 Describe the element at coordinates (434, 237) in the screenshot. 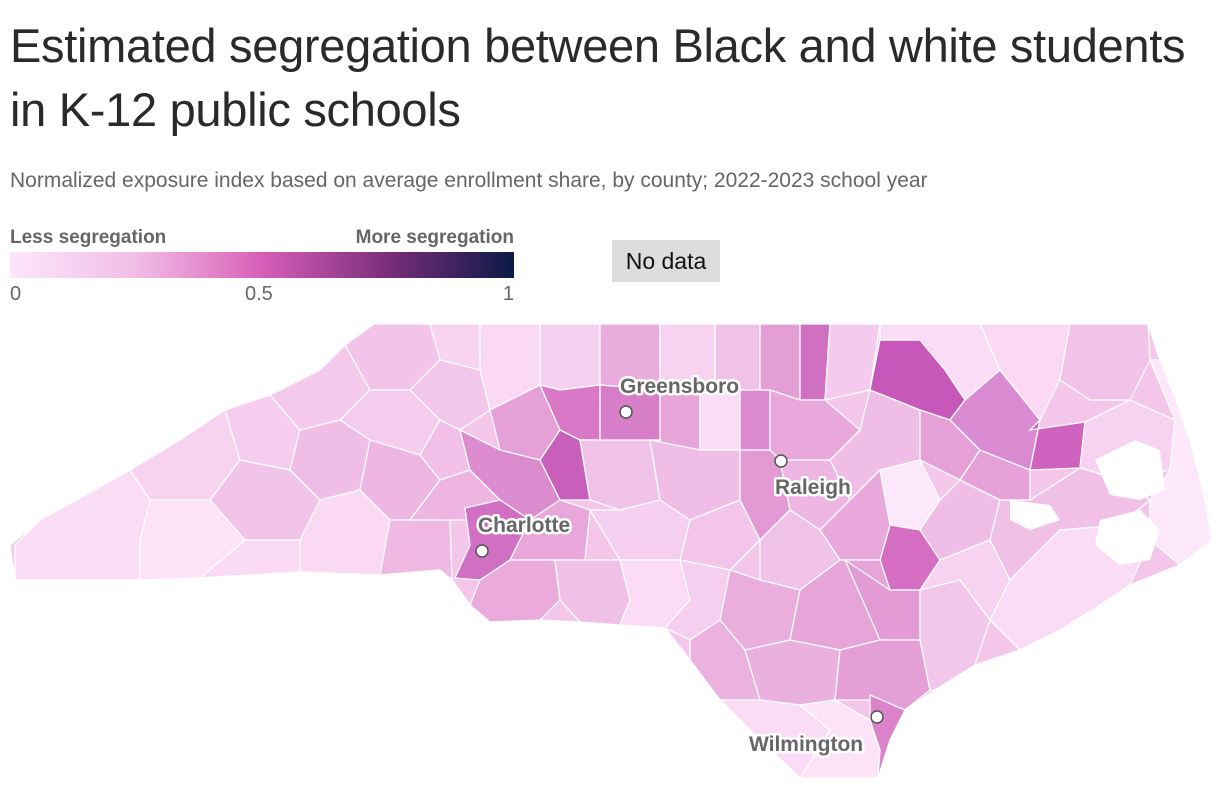

I see `legend-label-more: More segregation` at that location.